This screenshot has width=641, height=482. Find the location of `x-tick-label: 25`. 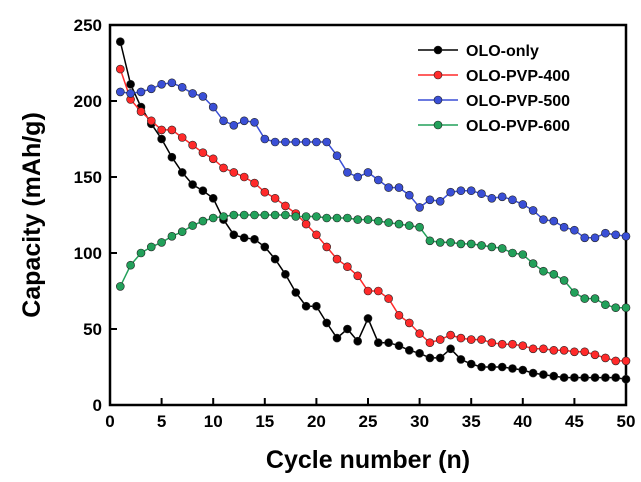

x-tick-label: 25 is located at coordinates (368, 421).